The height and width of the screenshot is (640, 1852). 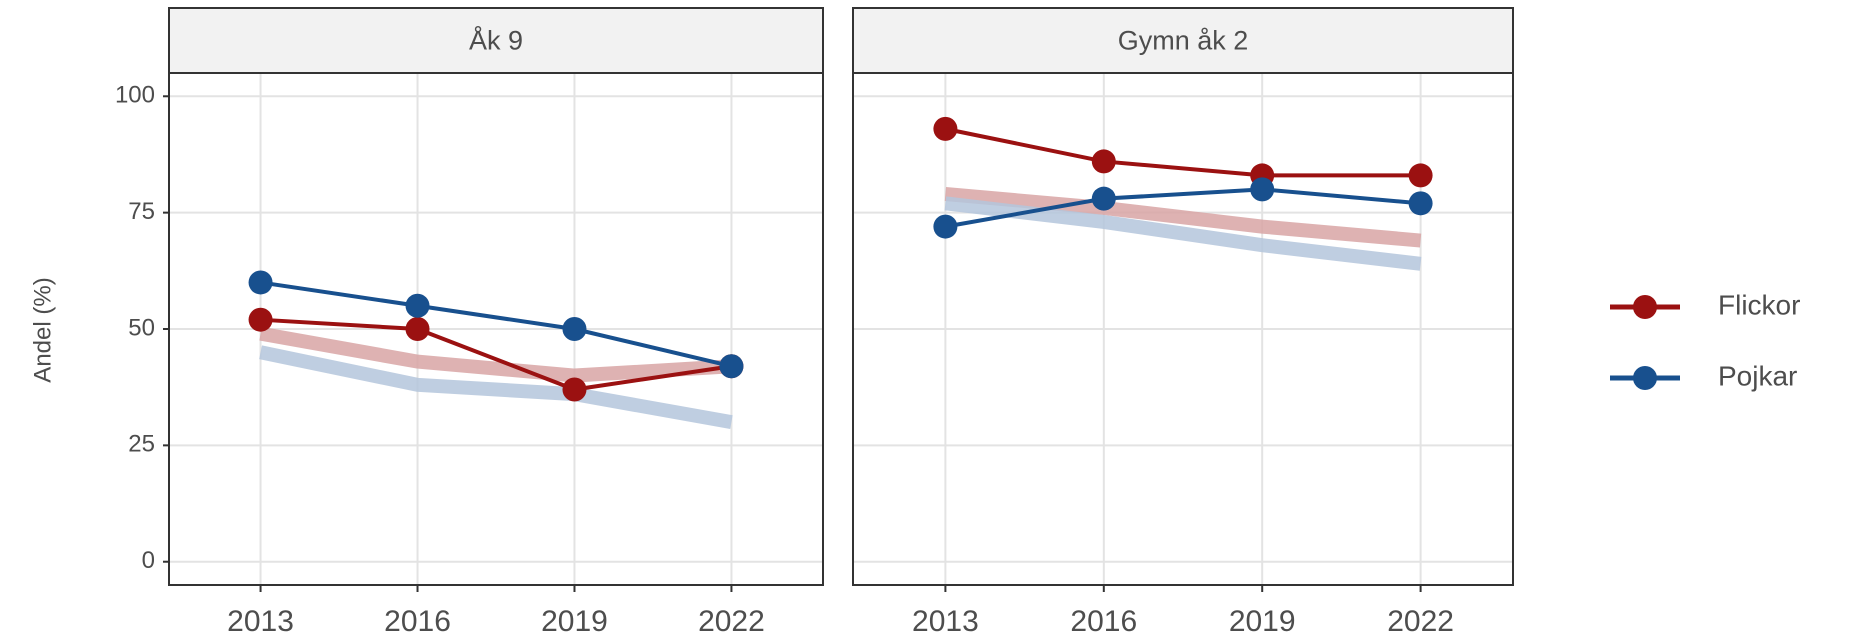 What do you see at coordinates (141, 327) in the screenshot?
I see `y-tick-label: 50` at bounding box center [141, 327].